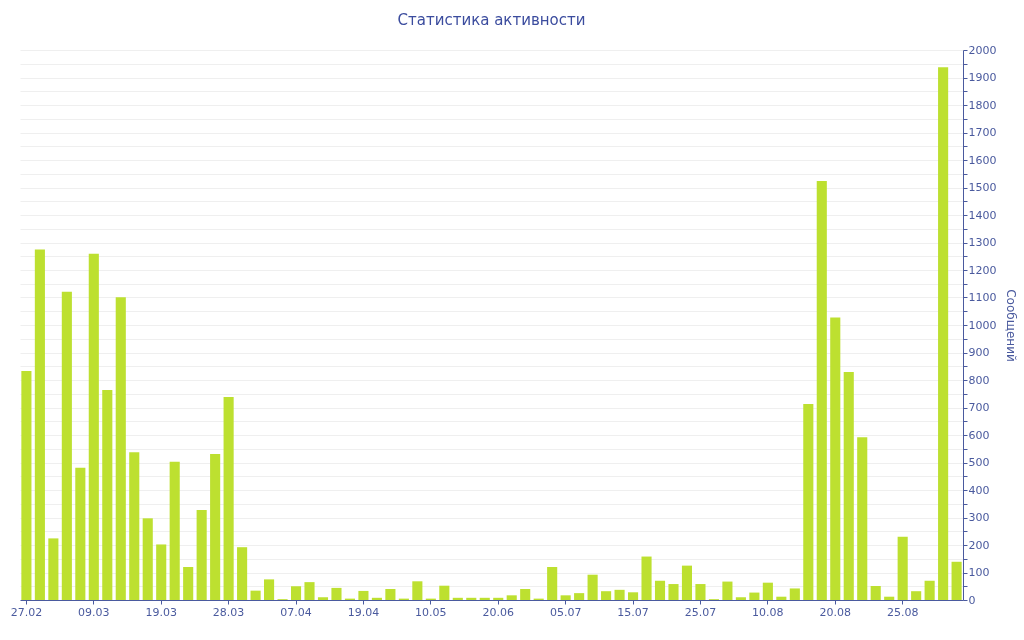  I want to click on y-tick-label: 100, so click(979, 572).